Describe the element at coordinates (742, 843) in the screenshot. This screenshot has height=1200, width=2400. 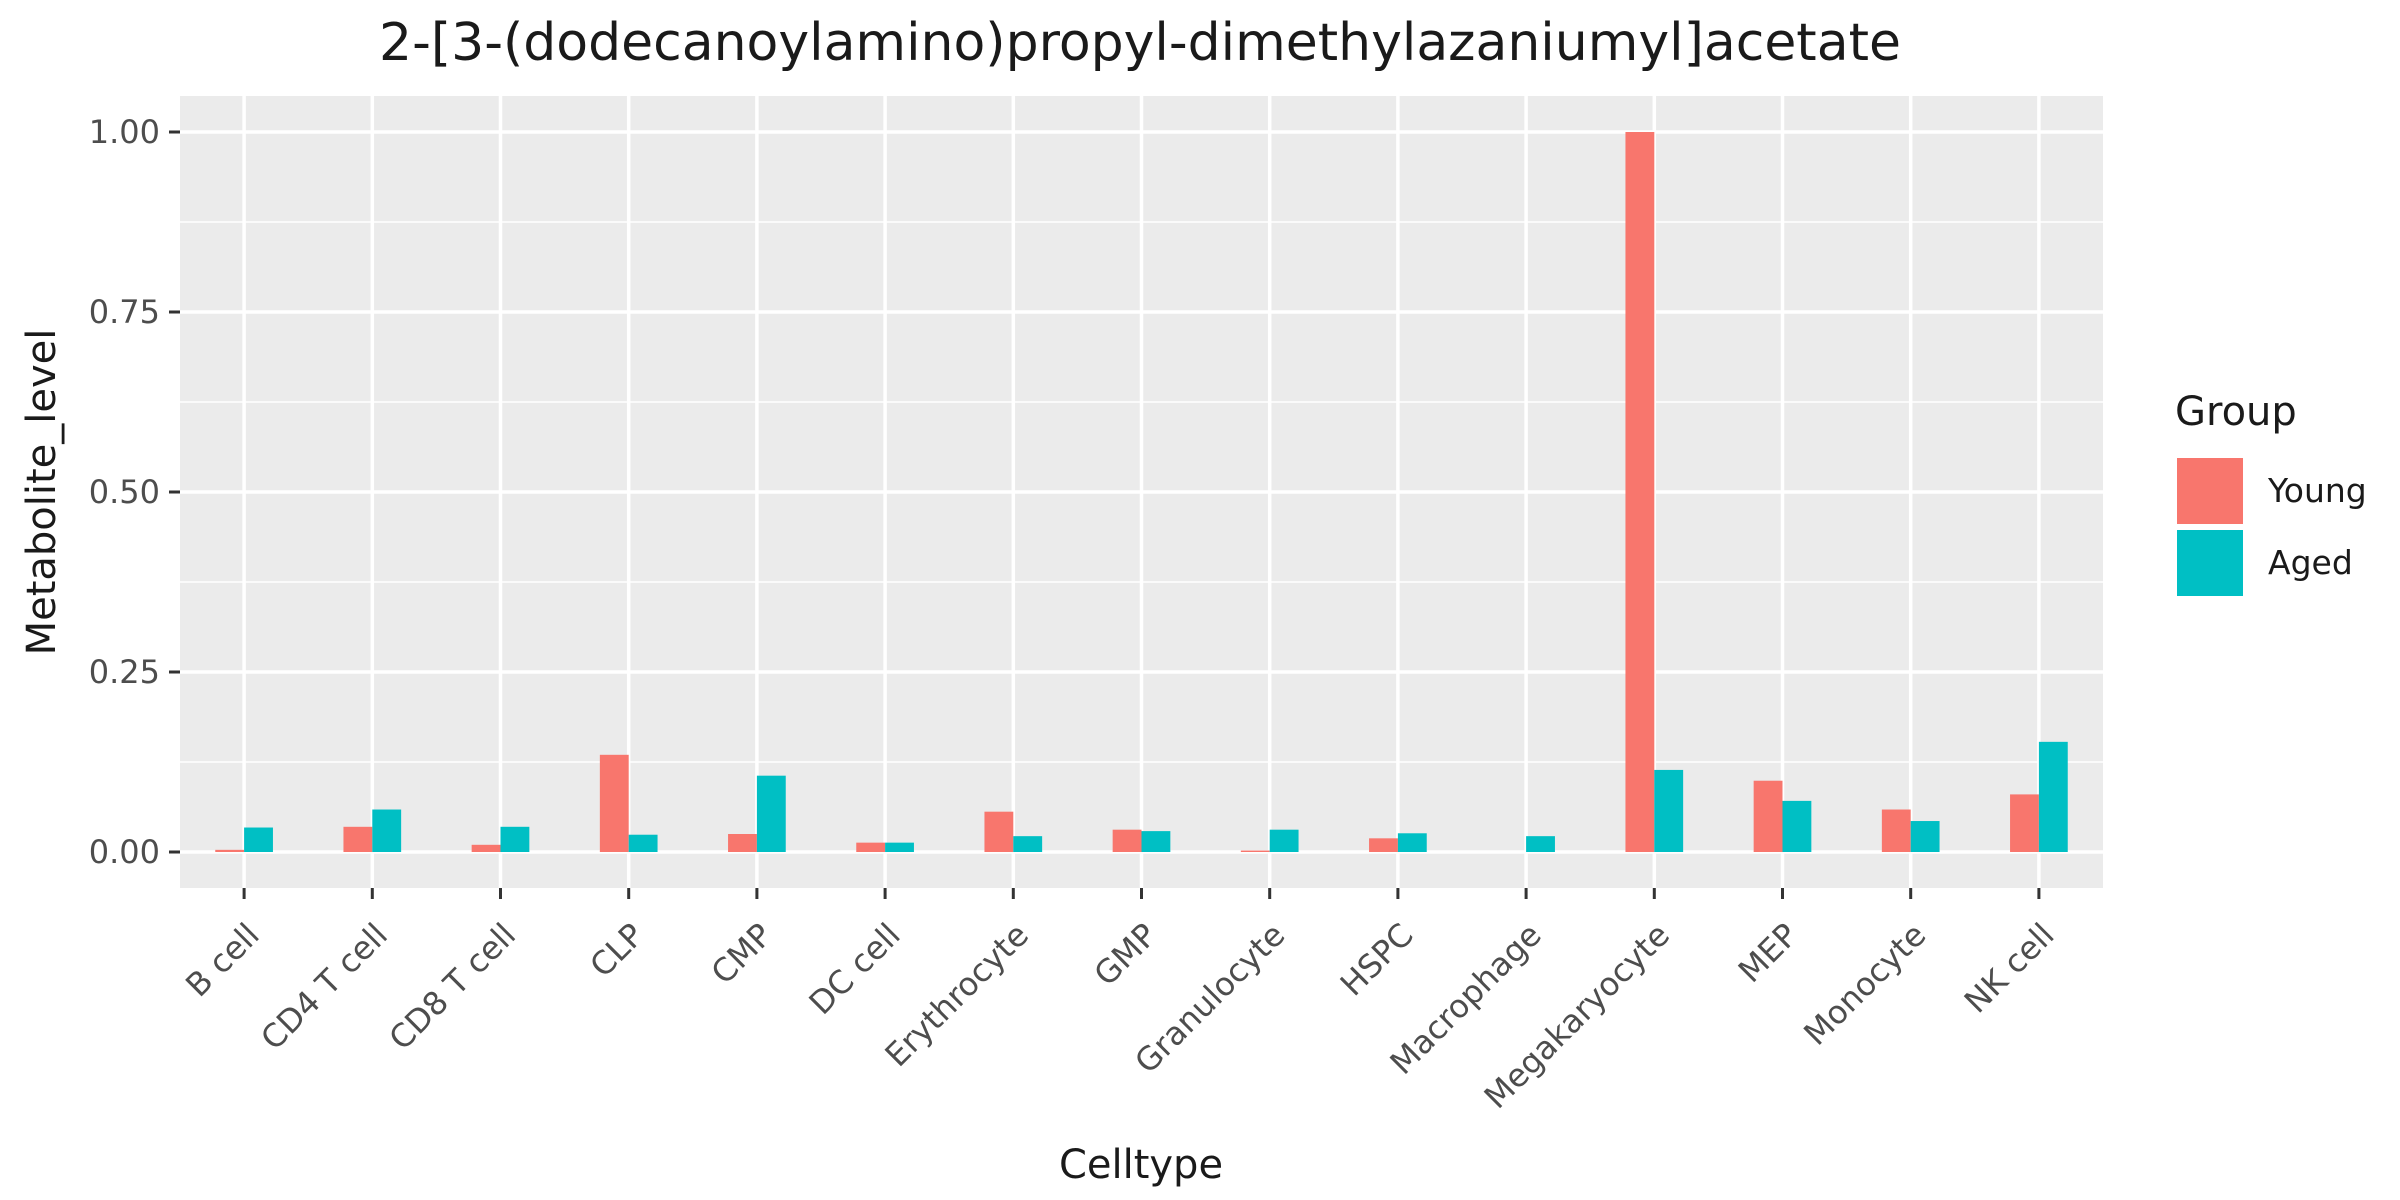
I see `bar-young-cmp` at that location.